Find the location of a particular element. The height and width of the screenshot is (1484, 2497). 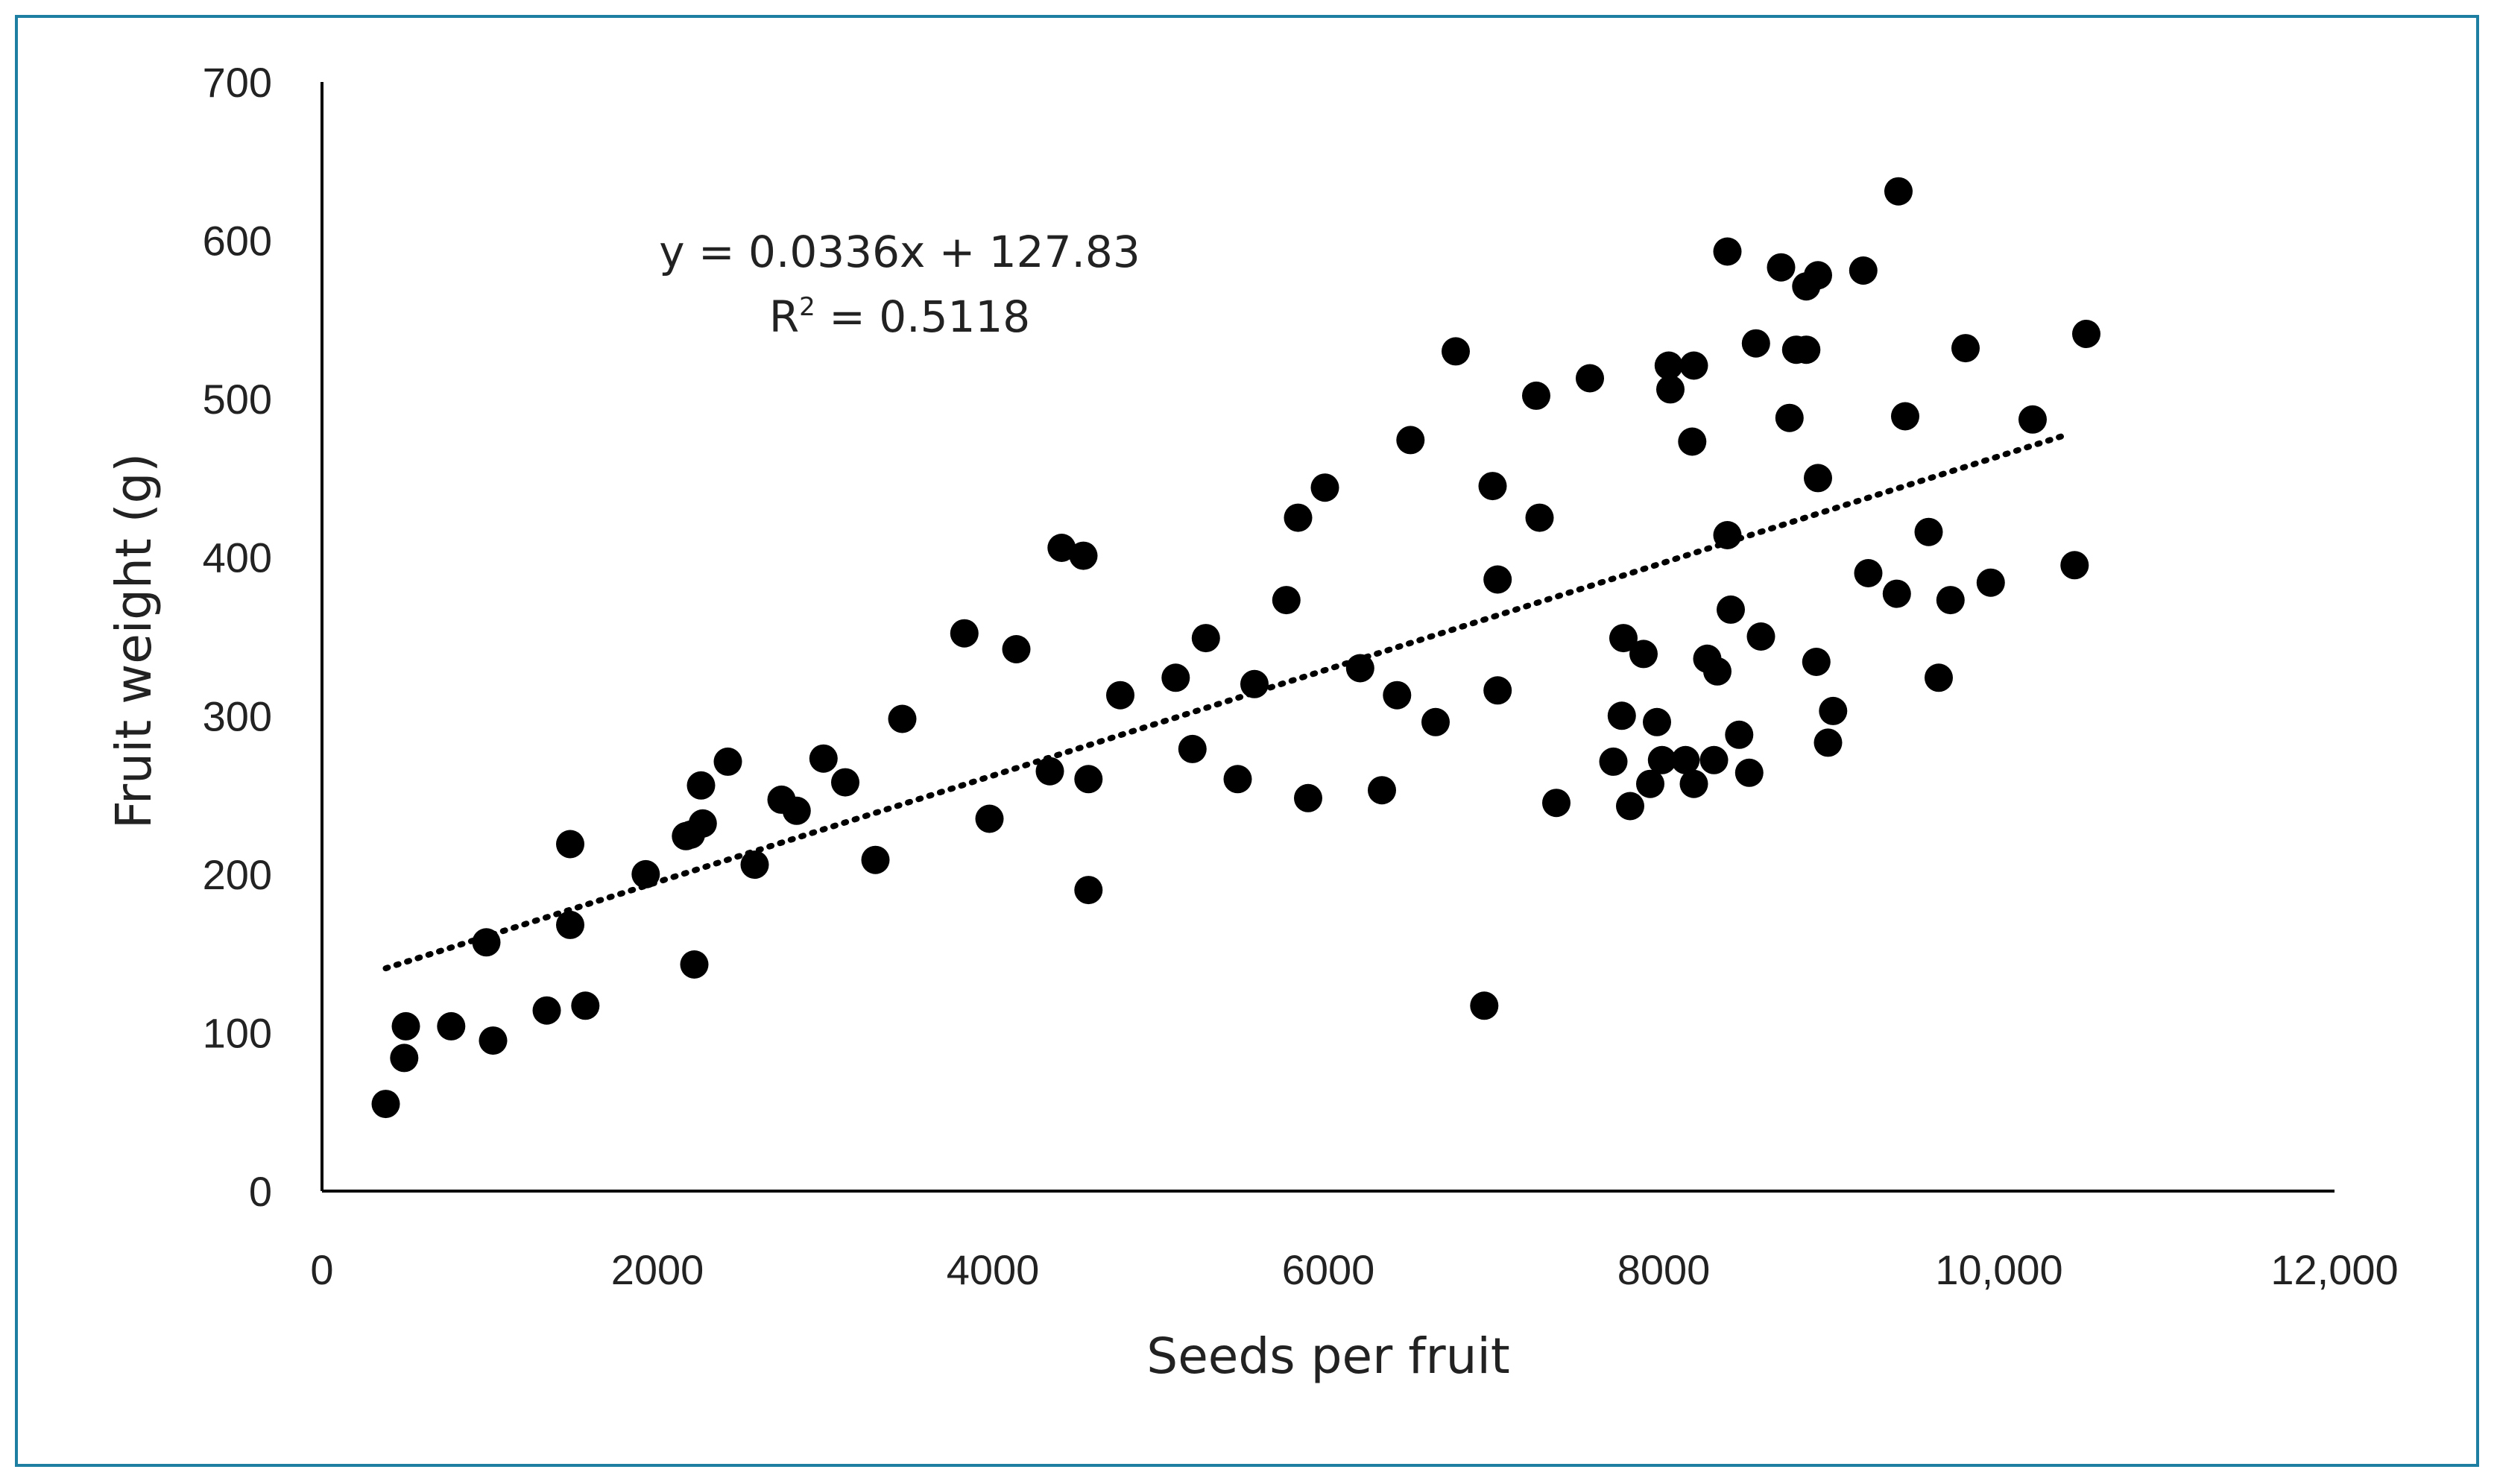

r-squared-label: R2 = 0.5118 is located at coordinates (899, 316).